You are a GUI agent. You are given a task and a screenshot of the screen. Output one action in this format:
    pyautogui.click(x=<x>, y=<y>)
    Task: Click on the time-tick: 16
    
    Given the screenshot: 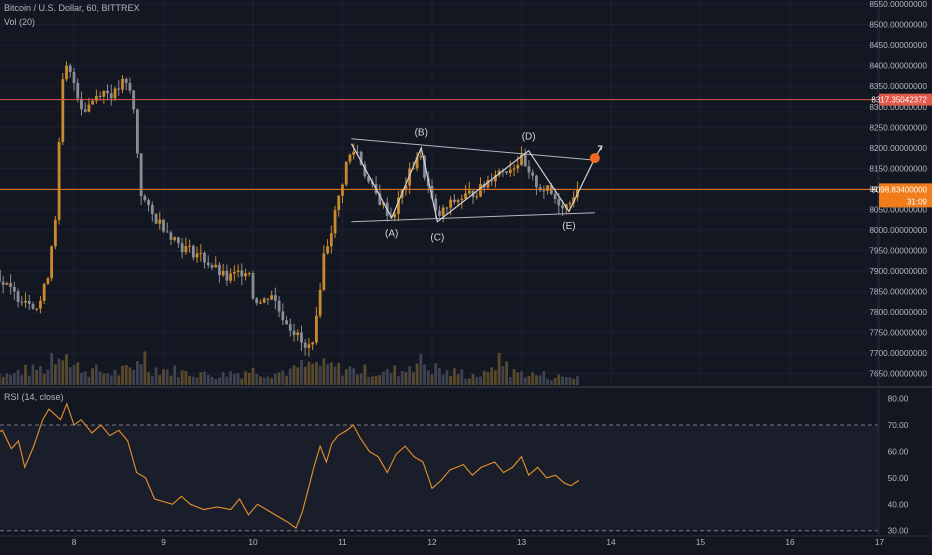 What is the action you would take?
    pyautogui.click(x=790, y=542)
    